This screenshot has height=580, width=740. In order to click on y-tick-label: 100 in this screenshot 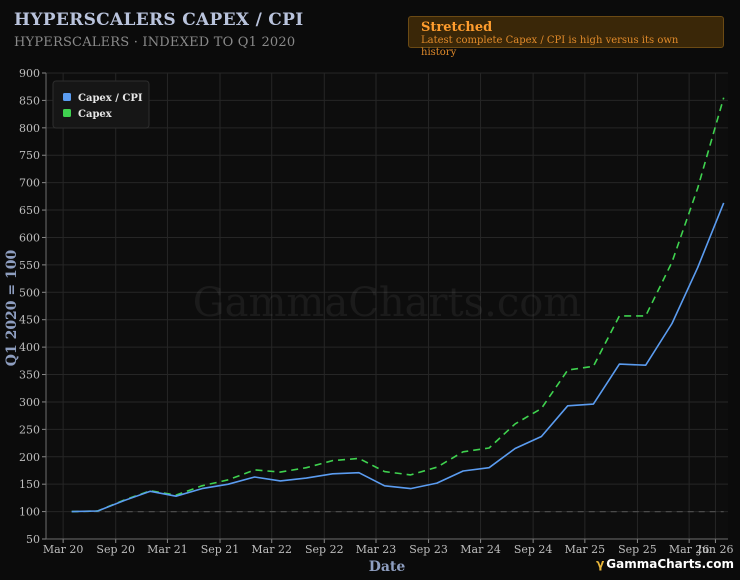, I will do `click(29, 512)`.